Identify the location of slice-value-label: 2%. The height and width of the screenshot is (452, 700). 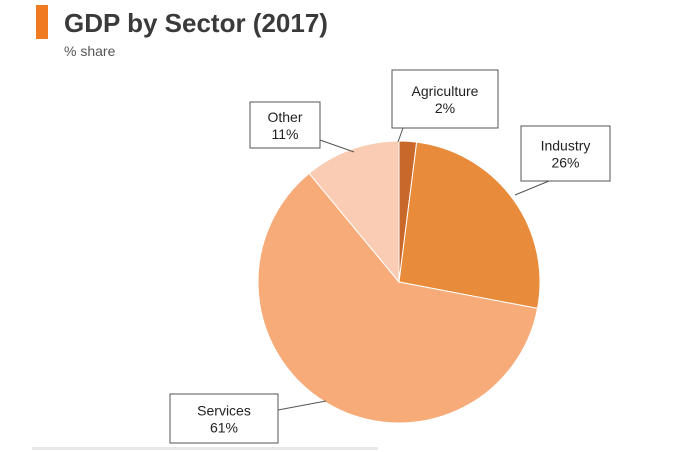
(445, 108).